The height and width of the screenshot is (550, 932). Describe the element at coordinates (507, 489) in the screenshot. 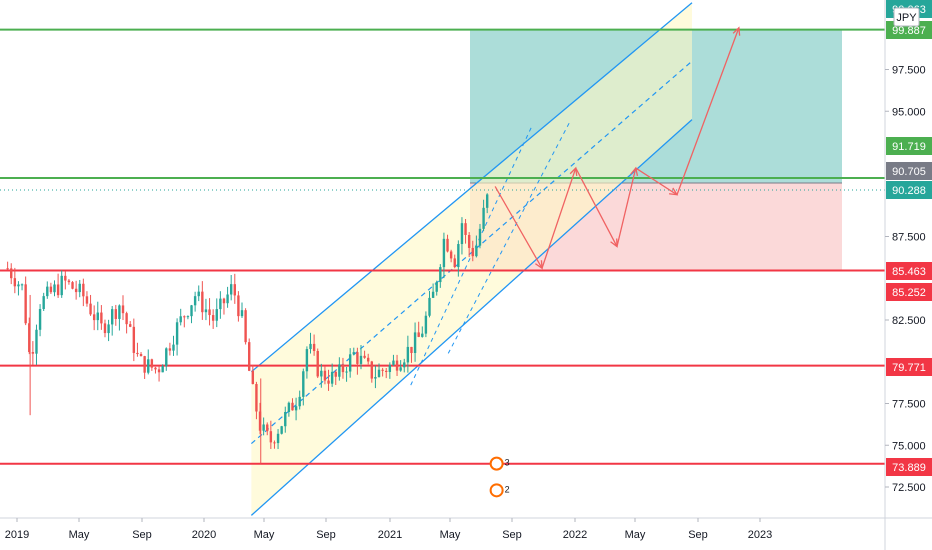

I see `event-marker-count: 2` at that location.